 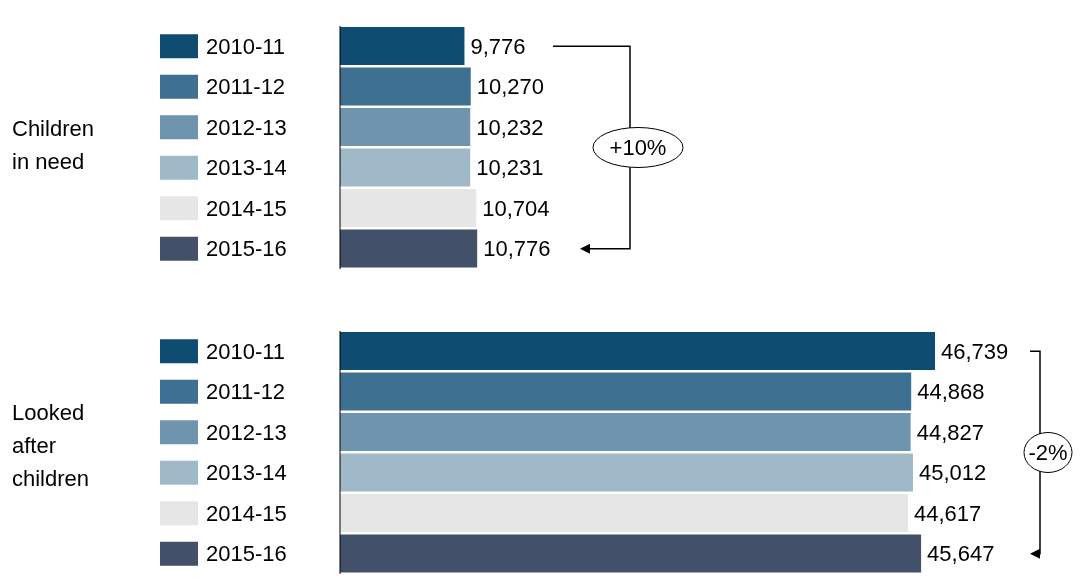 I want to click on data-label: 10,232, so click(x=510, y=127).